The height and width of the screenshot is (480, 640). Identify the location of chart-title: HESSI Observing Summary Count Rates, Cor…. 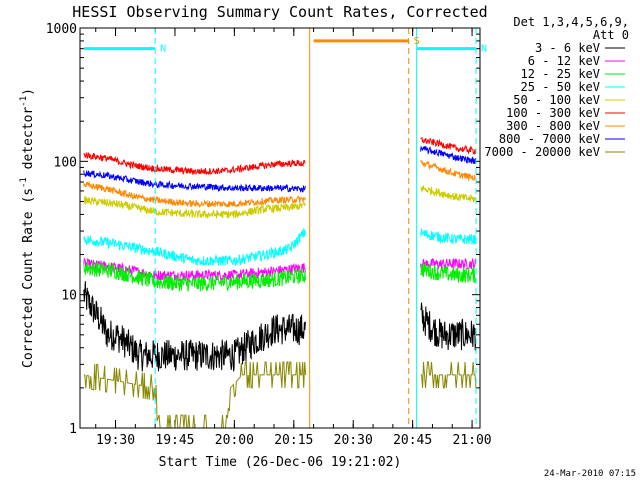
(279, 12).